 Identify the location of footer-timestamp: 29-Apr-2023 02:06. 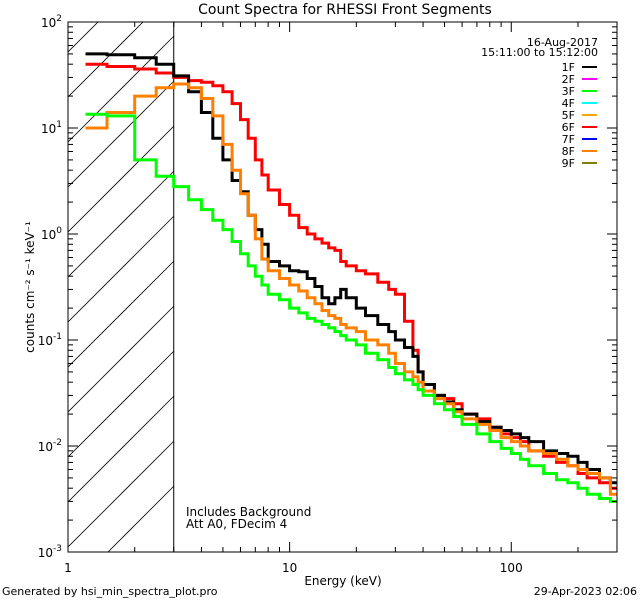
(585, 591).